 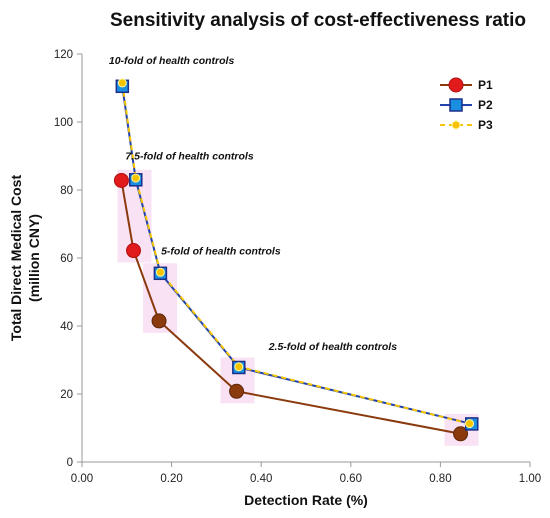 What do you see at coordinates (63, 123) in the screenshot?
I see `y-tick-label: 100` at bounding box center [63, 123].